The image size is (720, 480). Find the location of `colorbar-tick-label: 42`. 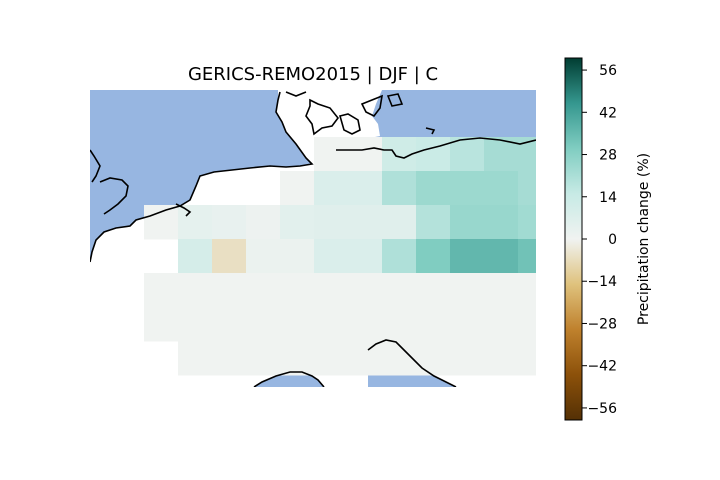

colorbar-tick-label: 42 is located at coordinates (608, 113).